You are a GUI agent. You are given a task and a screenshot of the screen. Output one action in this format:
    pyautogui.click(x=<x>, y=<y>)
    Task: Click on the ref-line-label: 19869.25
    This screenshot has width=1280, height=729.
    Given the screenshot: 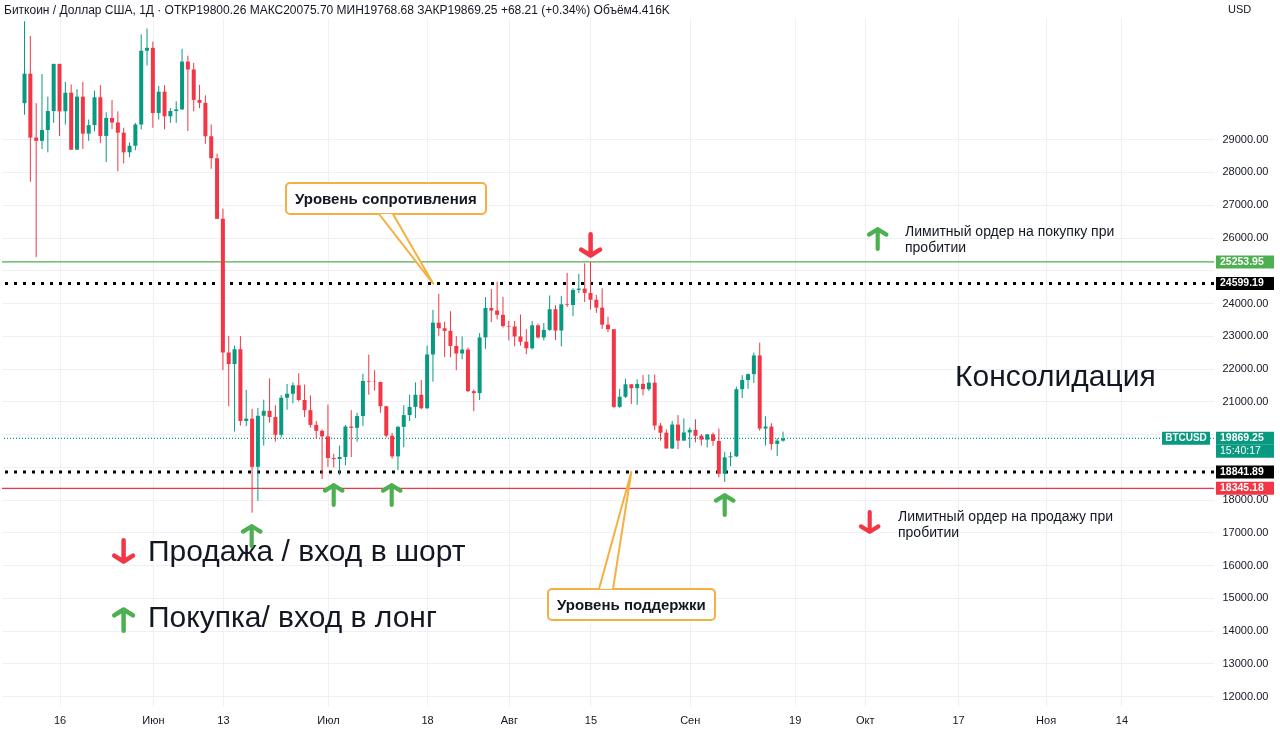 What is the action you would take?
    pyautogui.click(x=1242, y=437)
    